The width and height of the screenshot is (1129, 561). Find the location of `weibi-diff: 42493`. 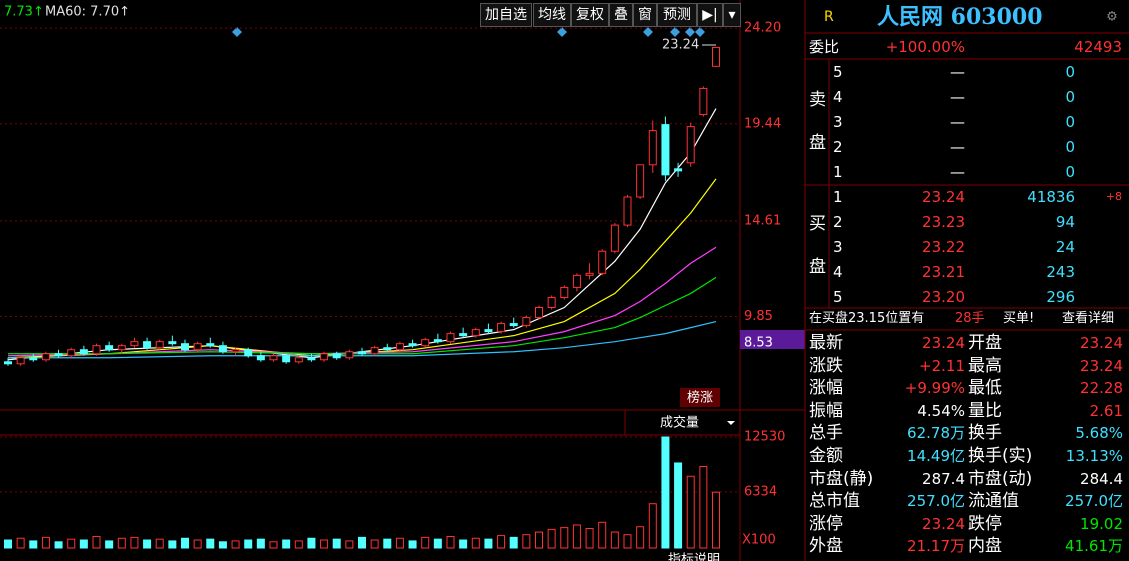

weibi-diff: 42493 is located at coordinates (1098, 47).